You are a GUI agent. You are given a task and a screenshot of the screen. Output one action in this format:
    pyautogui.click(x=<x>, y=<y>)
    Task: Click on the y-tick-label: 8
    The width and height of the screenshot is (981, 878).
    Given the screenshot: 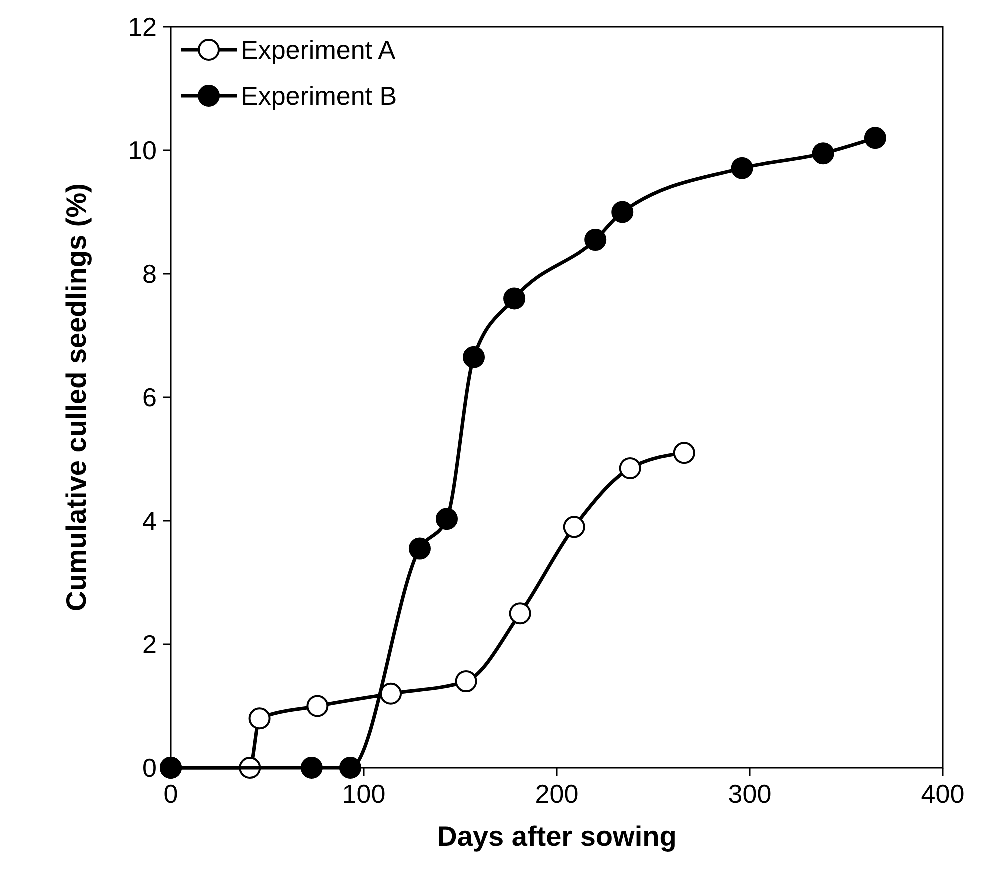 What is the action you would take?
    pyautogui.click(x=149, y=274)
    